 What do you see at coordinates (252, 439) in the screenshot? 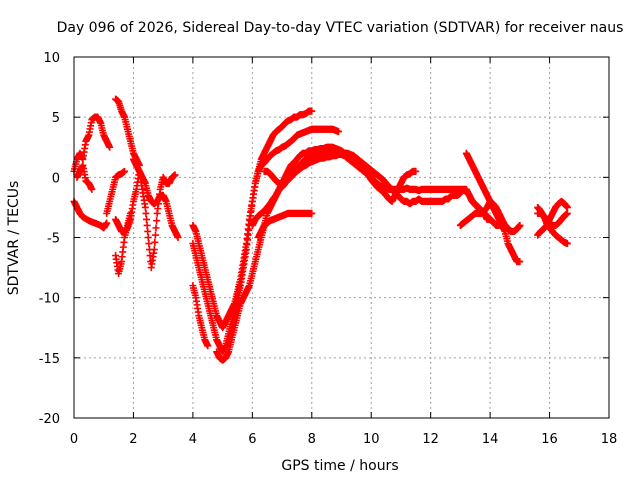
I see `x-tick-label: 6` at bounding box center [252, 439].